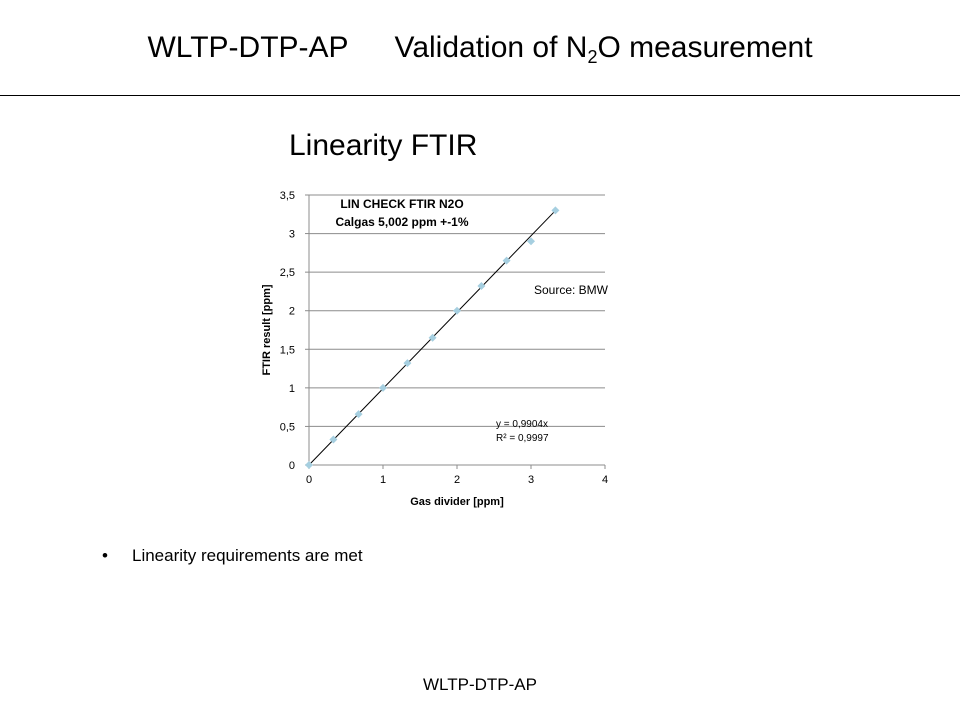 The image size is (960, 720). What do you see at coordinates (267, 329) in the screenshot?
I see `y-axis-title: FTIR result [ppm]` at bounding box center [267, 329].